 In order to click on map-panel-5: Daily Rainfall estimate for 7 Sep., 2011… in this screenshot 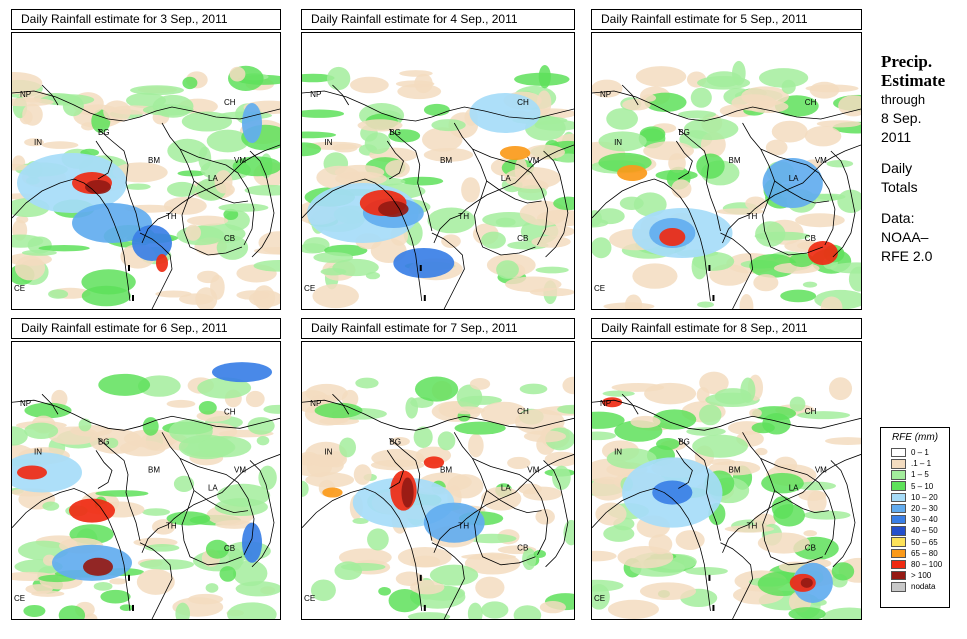, I will do `click(438, 469)`.